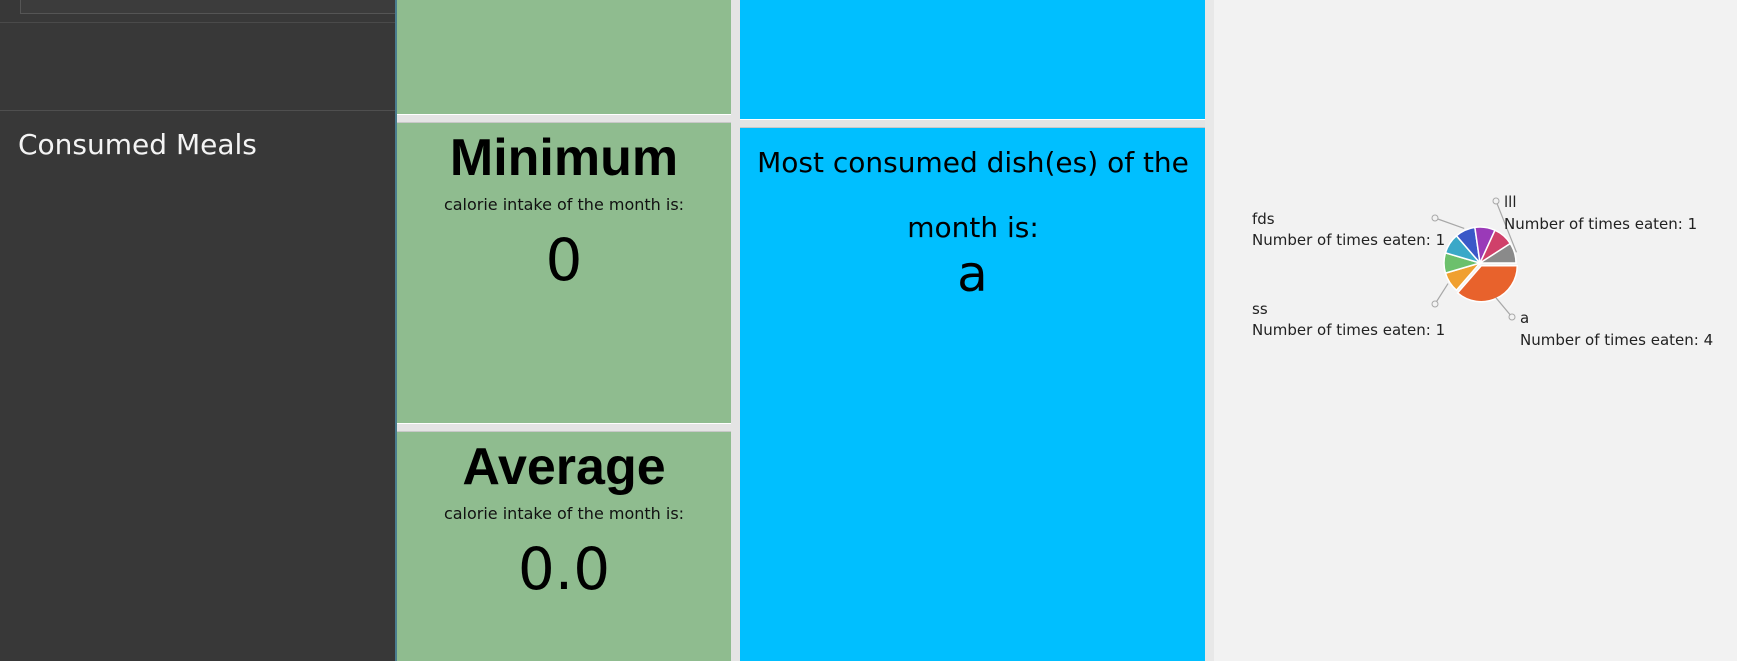  What do you see at coordinates (564, 467) in the screenshot?
I see `average-title: Average` at bounding box center [564, 467].